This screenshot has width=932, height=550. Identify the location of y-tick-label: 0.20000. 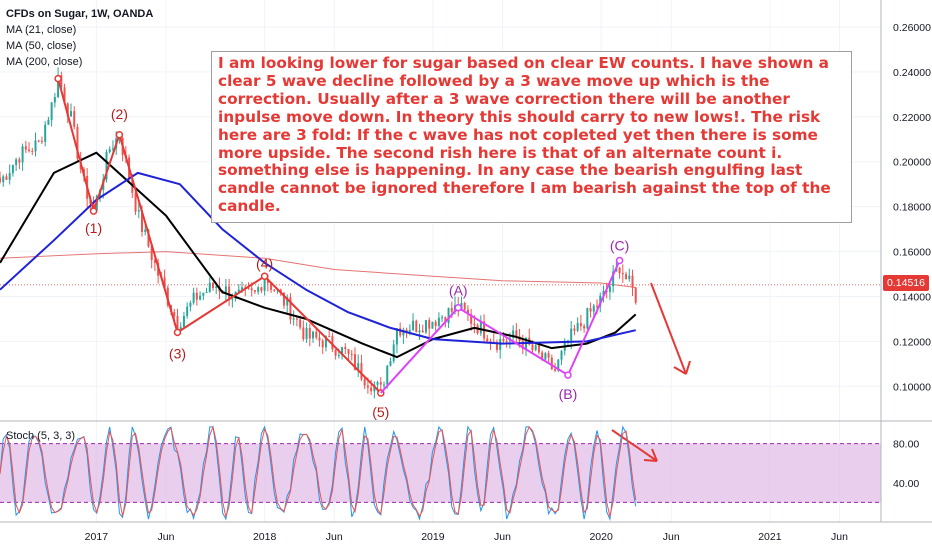
(912, 163).